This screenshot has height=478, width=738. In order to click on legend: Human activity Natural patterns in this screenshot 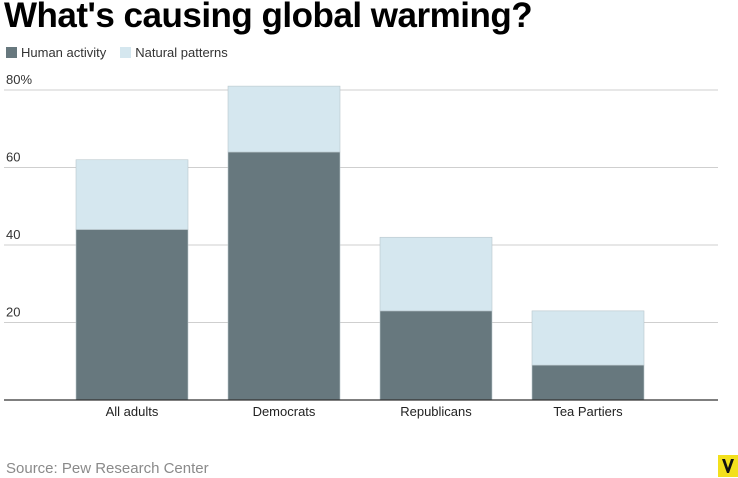, I will do `click(124, 52)`.